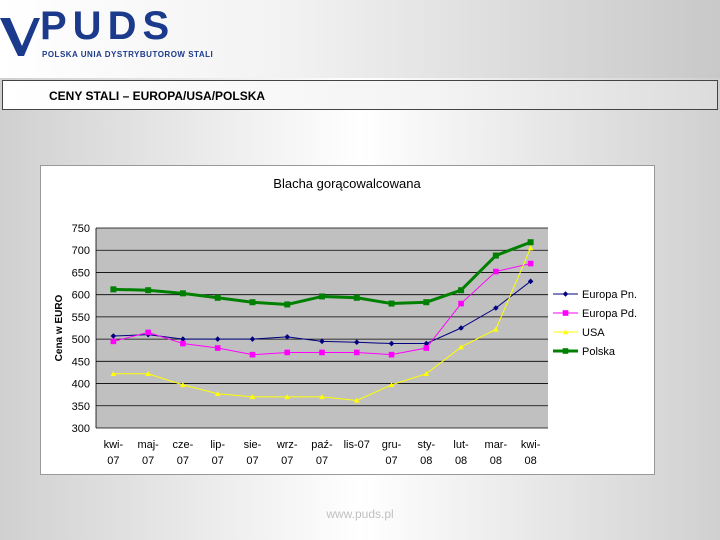  I want to click on x-tick-label: maj-, so click(148, 445).